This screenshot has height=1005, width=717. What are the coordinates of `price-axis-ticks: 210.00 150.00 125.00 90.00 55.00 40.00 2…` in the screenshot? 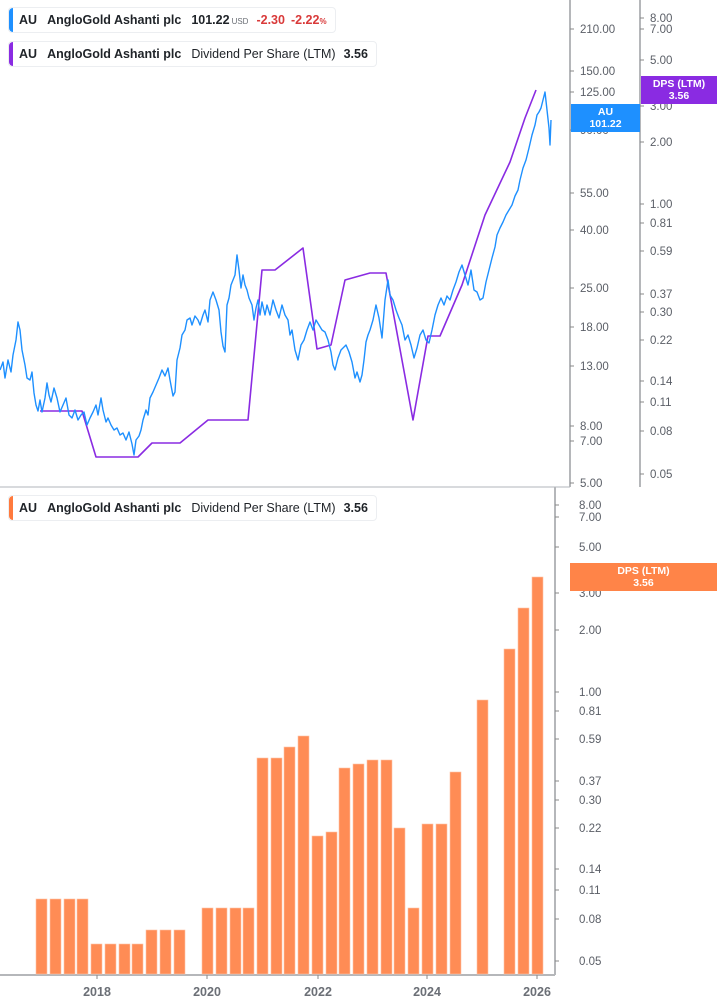 It's located at (592, 257).